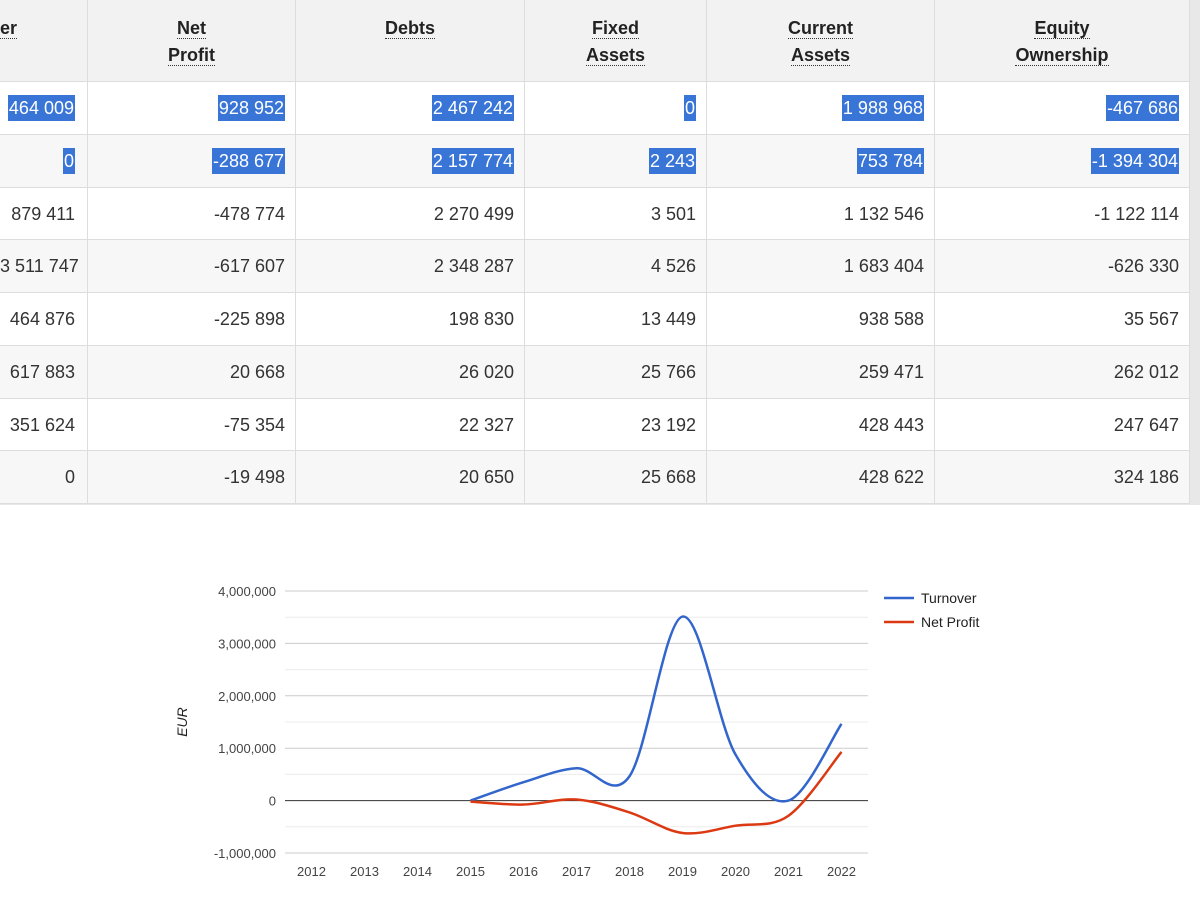 This screenshot has width=1200, height=900. Describe the element at coordinates (682, 871) in the screenshot. I see `x-tick-label: 2019` at that location.